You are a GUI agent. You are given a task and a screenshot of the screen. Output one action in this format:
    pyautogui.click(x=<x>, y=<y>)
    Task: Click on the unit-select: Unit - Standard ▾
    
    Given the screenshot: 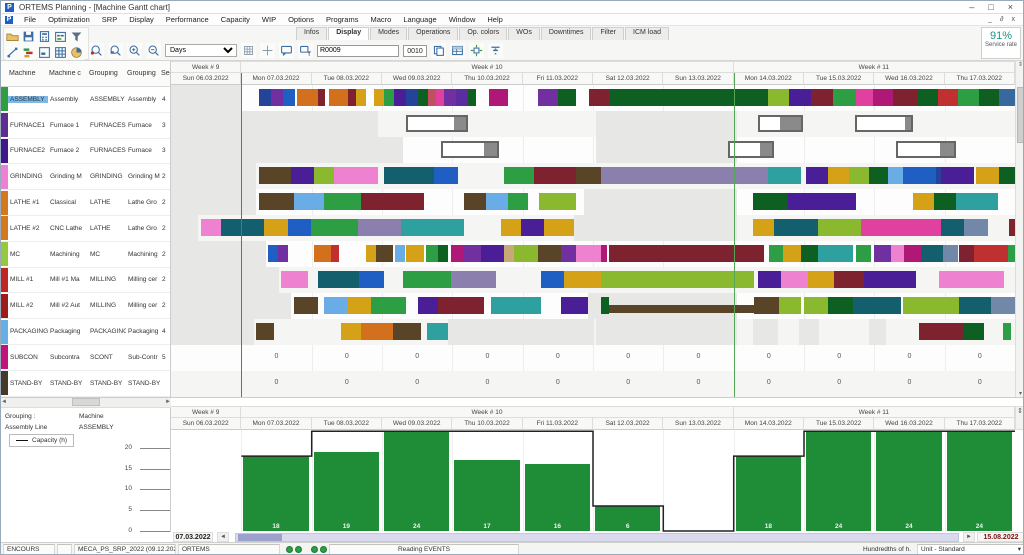 What is the action you would take?
    pyautogui.click(x=970, y=549)
    